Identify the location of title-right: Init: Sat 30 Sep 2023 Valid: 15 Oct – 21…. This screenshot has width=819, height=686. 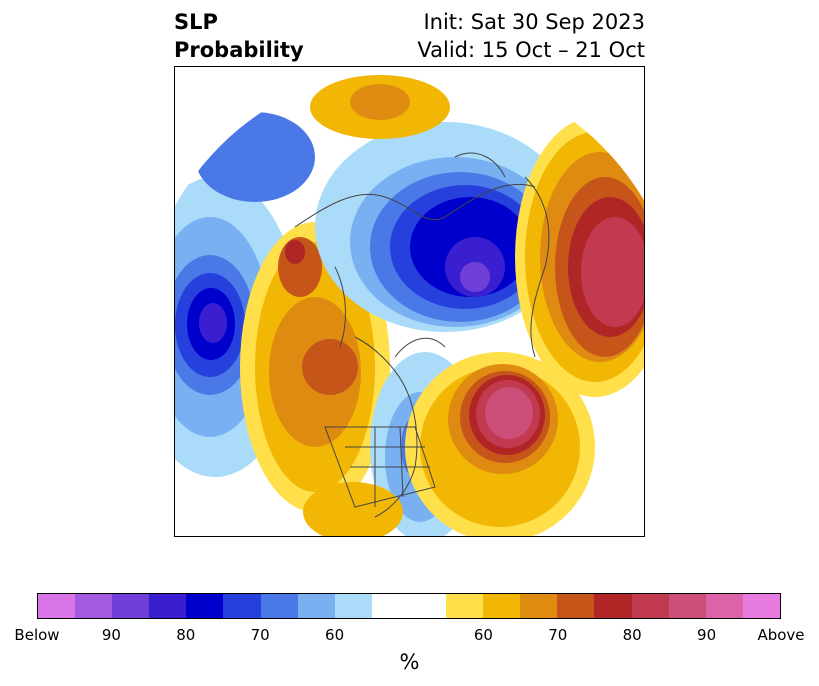
(531, 36).